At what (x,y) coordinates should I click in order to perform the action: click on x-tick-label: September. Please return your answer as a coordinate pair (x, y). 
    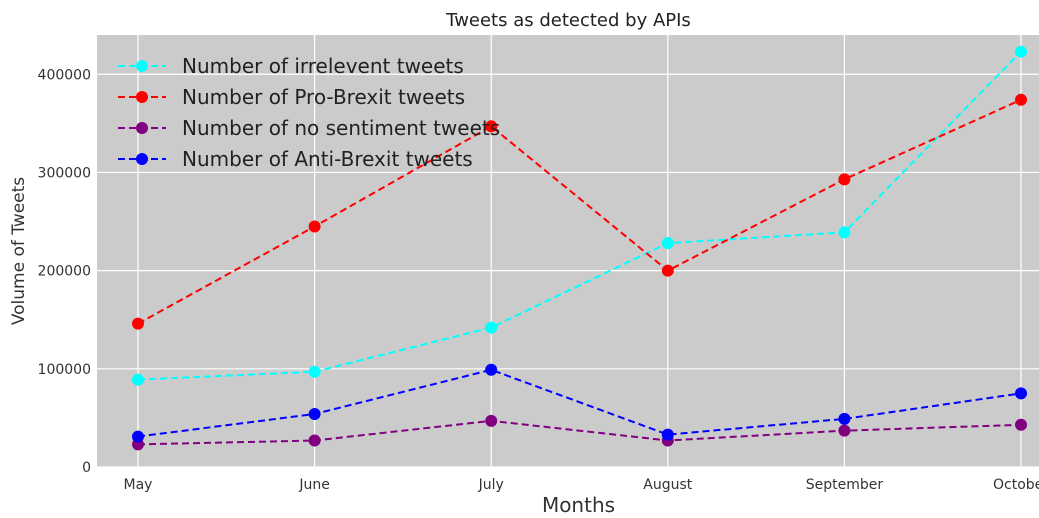
    Looking at the image, I should click on (845, 485).